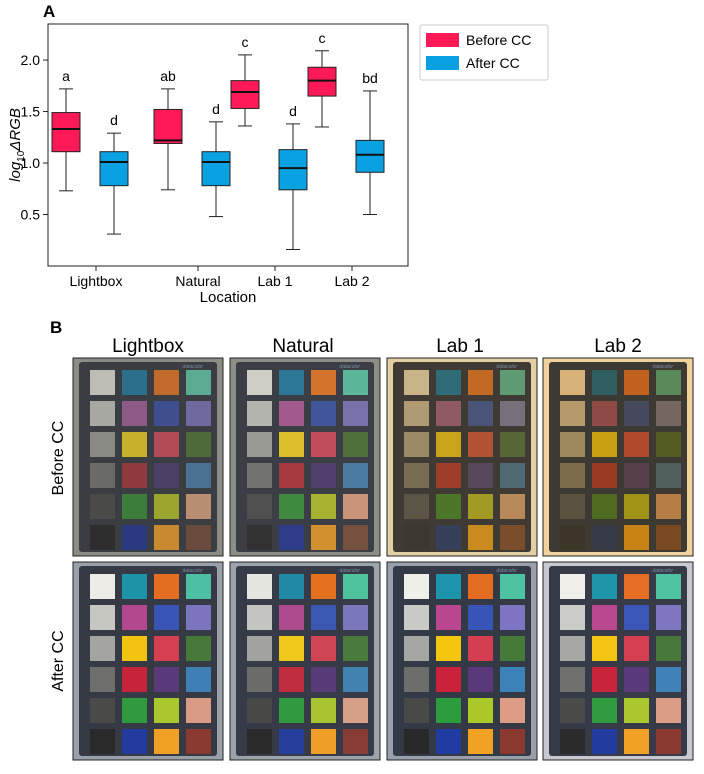 Image resolution: width=704 pixels, height=774 pixels. Describe the element at coordinates (305, 457) in the screenshot. I see `photo-before-cc-natural: datacolor` at that location.